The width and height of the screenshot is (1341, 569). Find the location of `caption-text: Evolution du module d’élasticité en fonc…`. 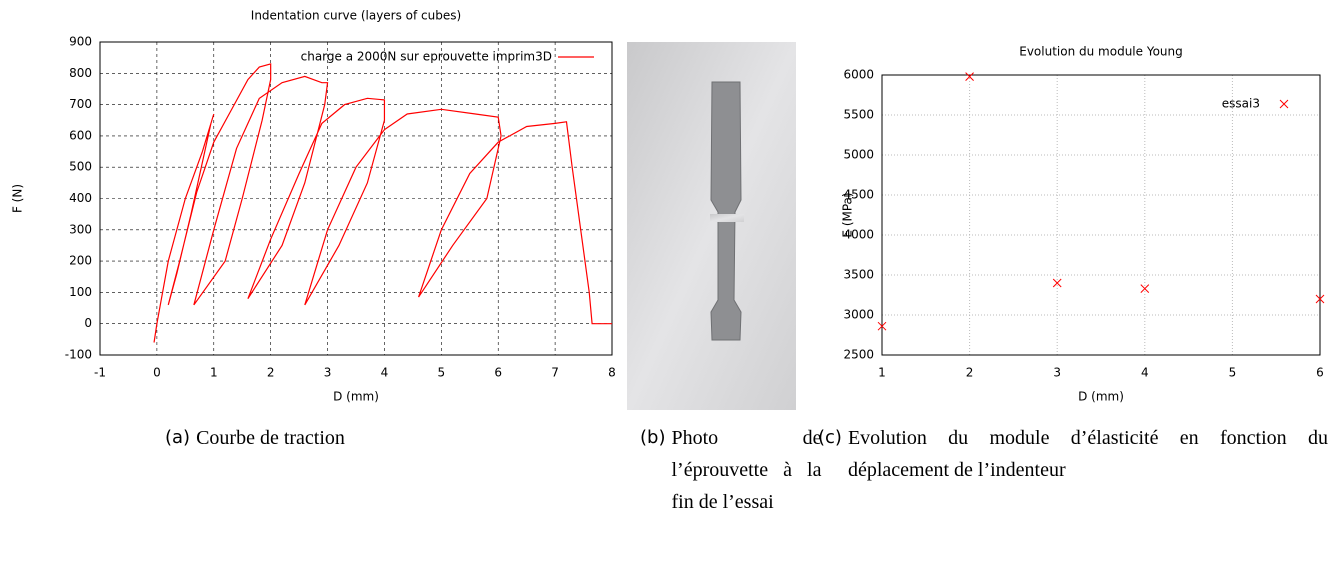

caption-text: Evolution du module d’élasticité en fonc… is located at coordinates (1087, 454).